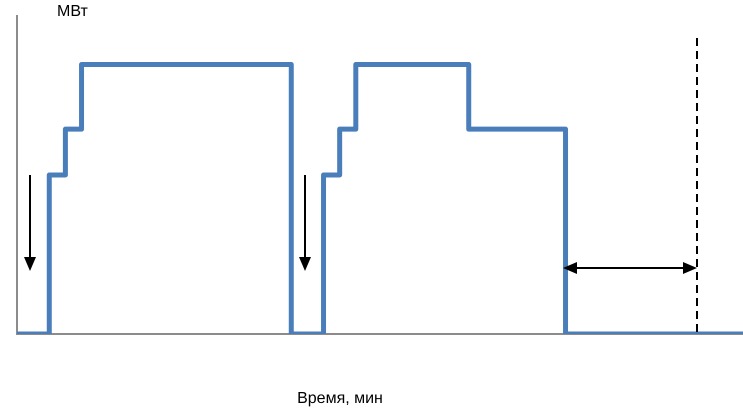  What do you see at coordinates (72, 12) in the screenshot?
I see `y-axis-title: МВт` at bounding box center [72, 12].